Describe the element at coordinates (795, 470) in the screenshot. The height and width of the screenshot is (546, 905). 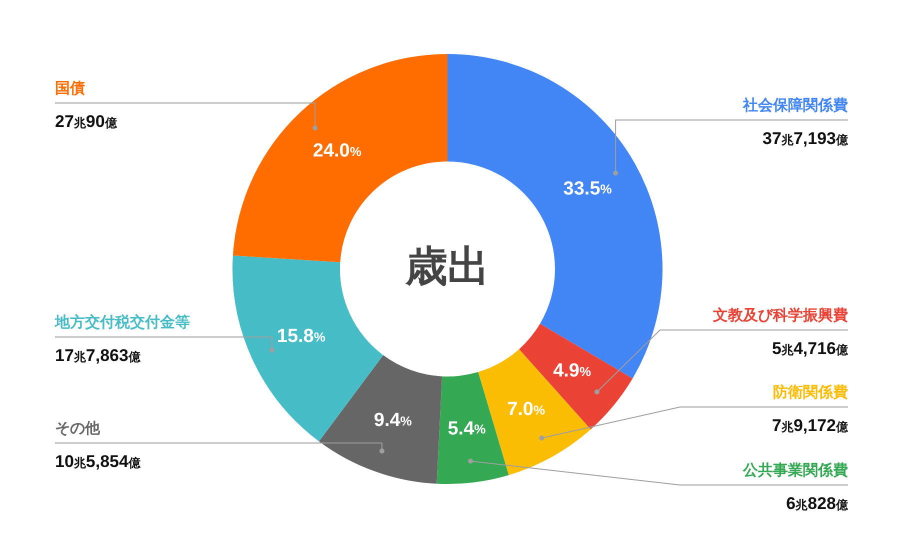
I see `slice-label: 公共事業関係費` at that location.